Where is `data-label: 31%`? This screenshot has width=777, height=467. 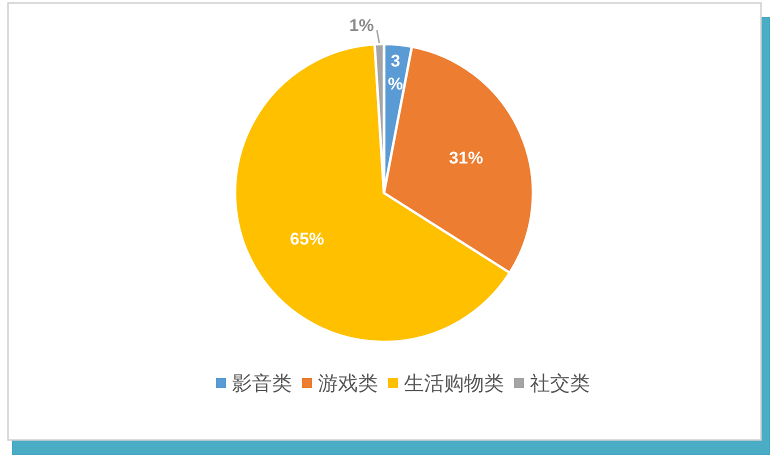 data-label: 31% is located at coordinates (466, 158).